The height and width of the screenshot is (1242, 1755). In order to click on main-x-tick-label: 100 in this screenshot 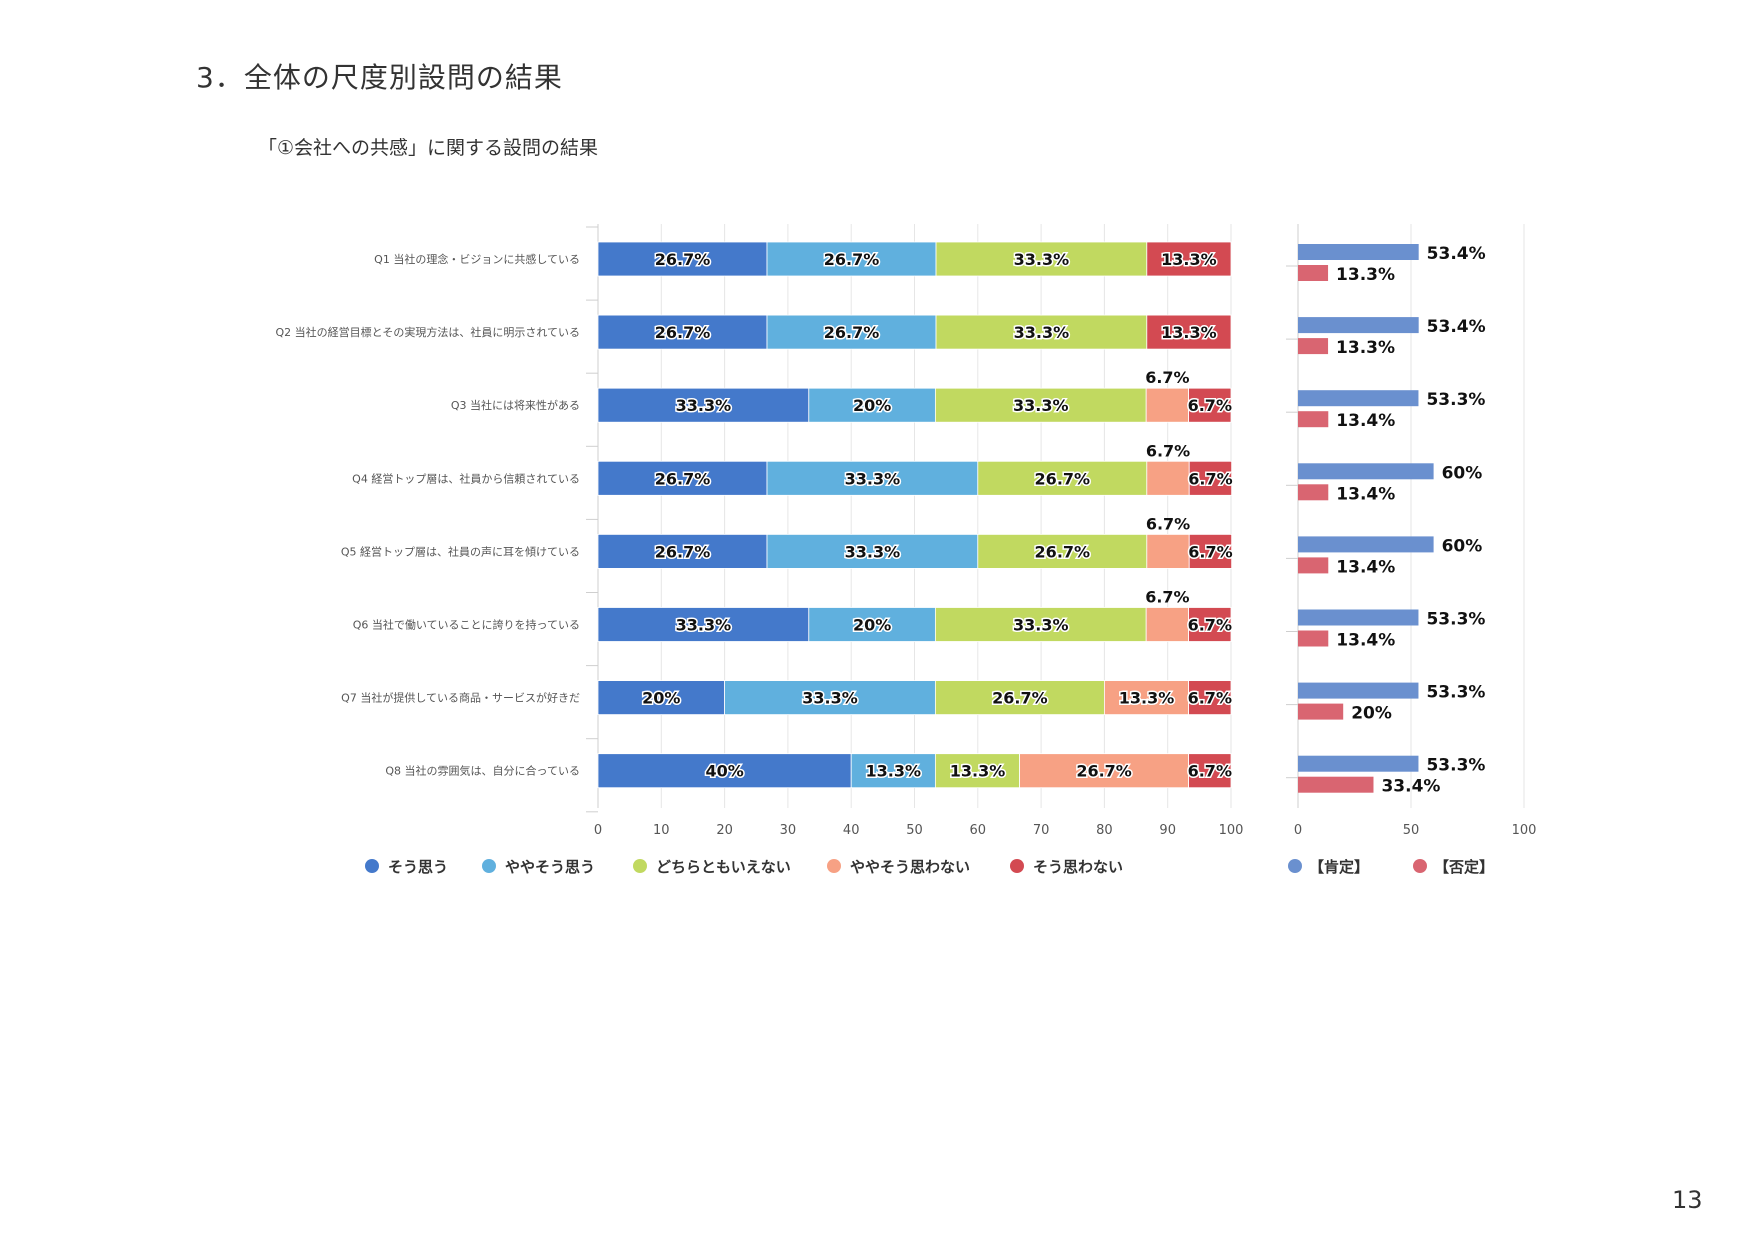, I will do `click(1231, 830)`.